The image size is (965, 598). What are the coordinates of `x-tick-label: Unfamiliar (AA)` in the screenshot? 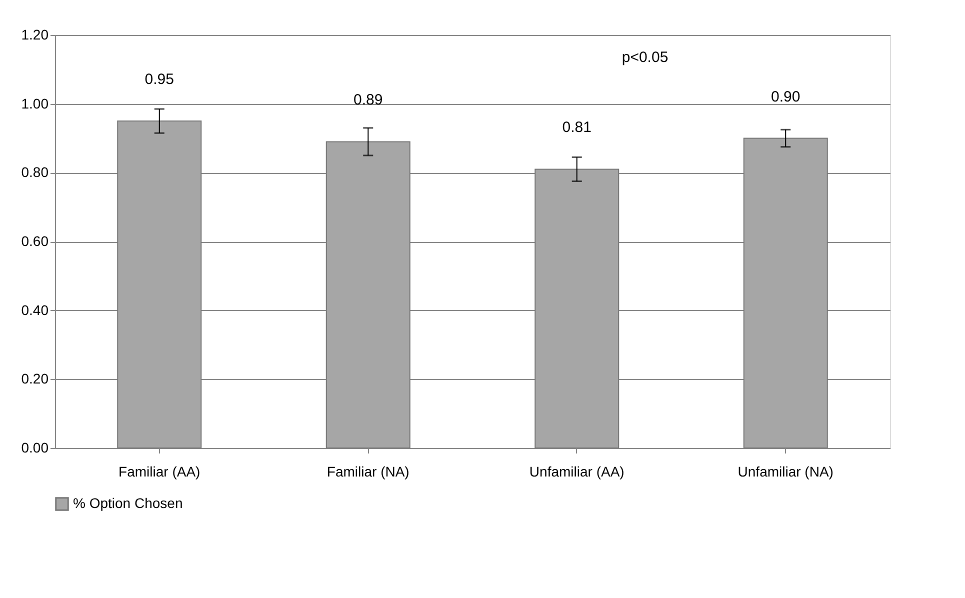 It's located at (576, 472).